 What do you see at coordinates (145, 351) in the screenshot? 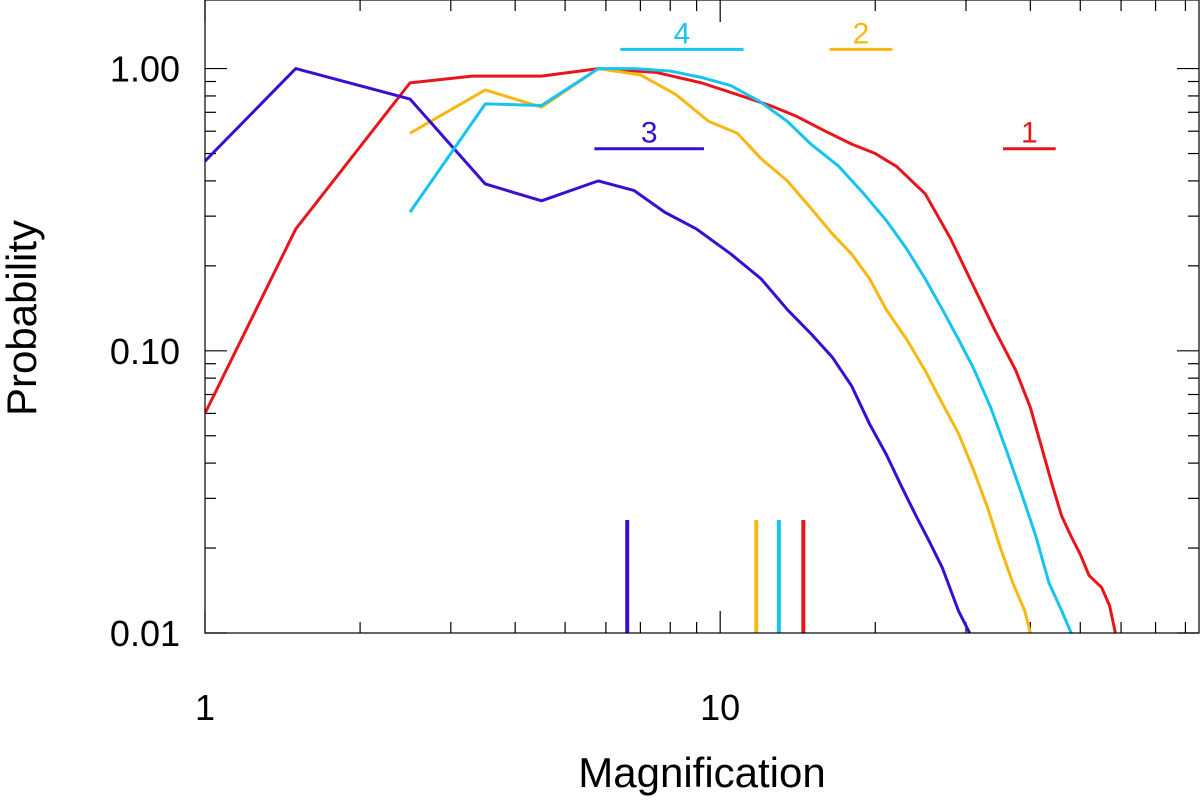
I see `y-tick-label: 0.10` at bounding box center [145, 351].